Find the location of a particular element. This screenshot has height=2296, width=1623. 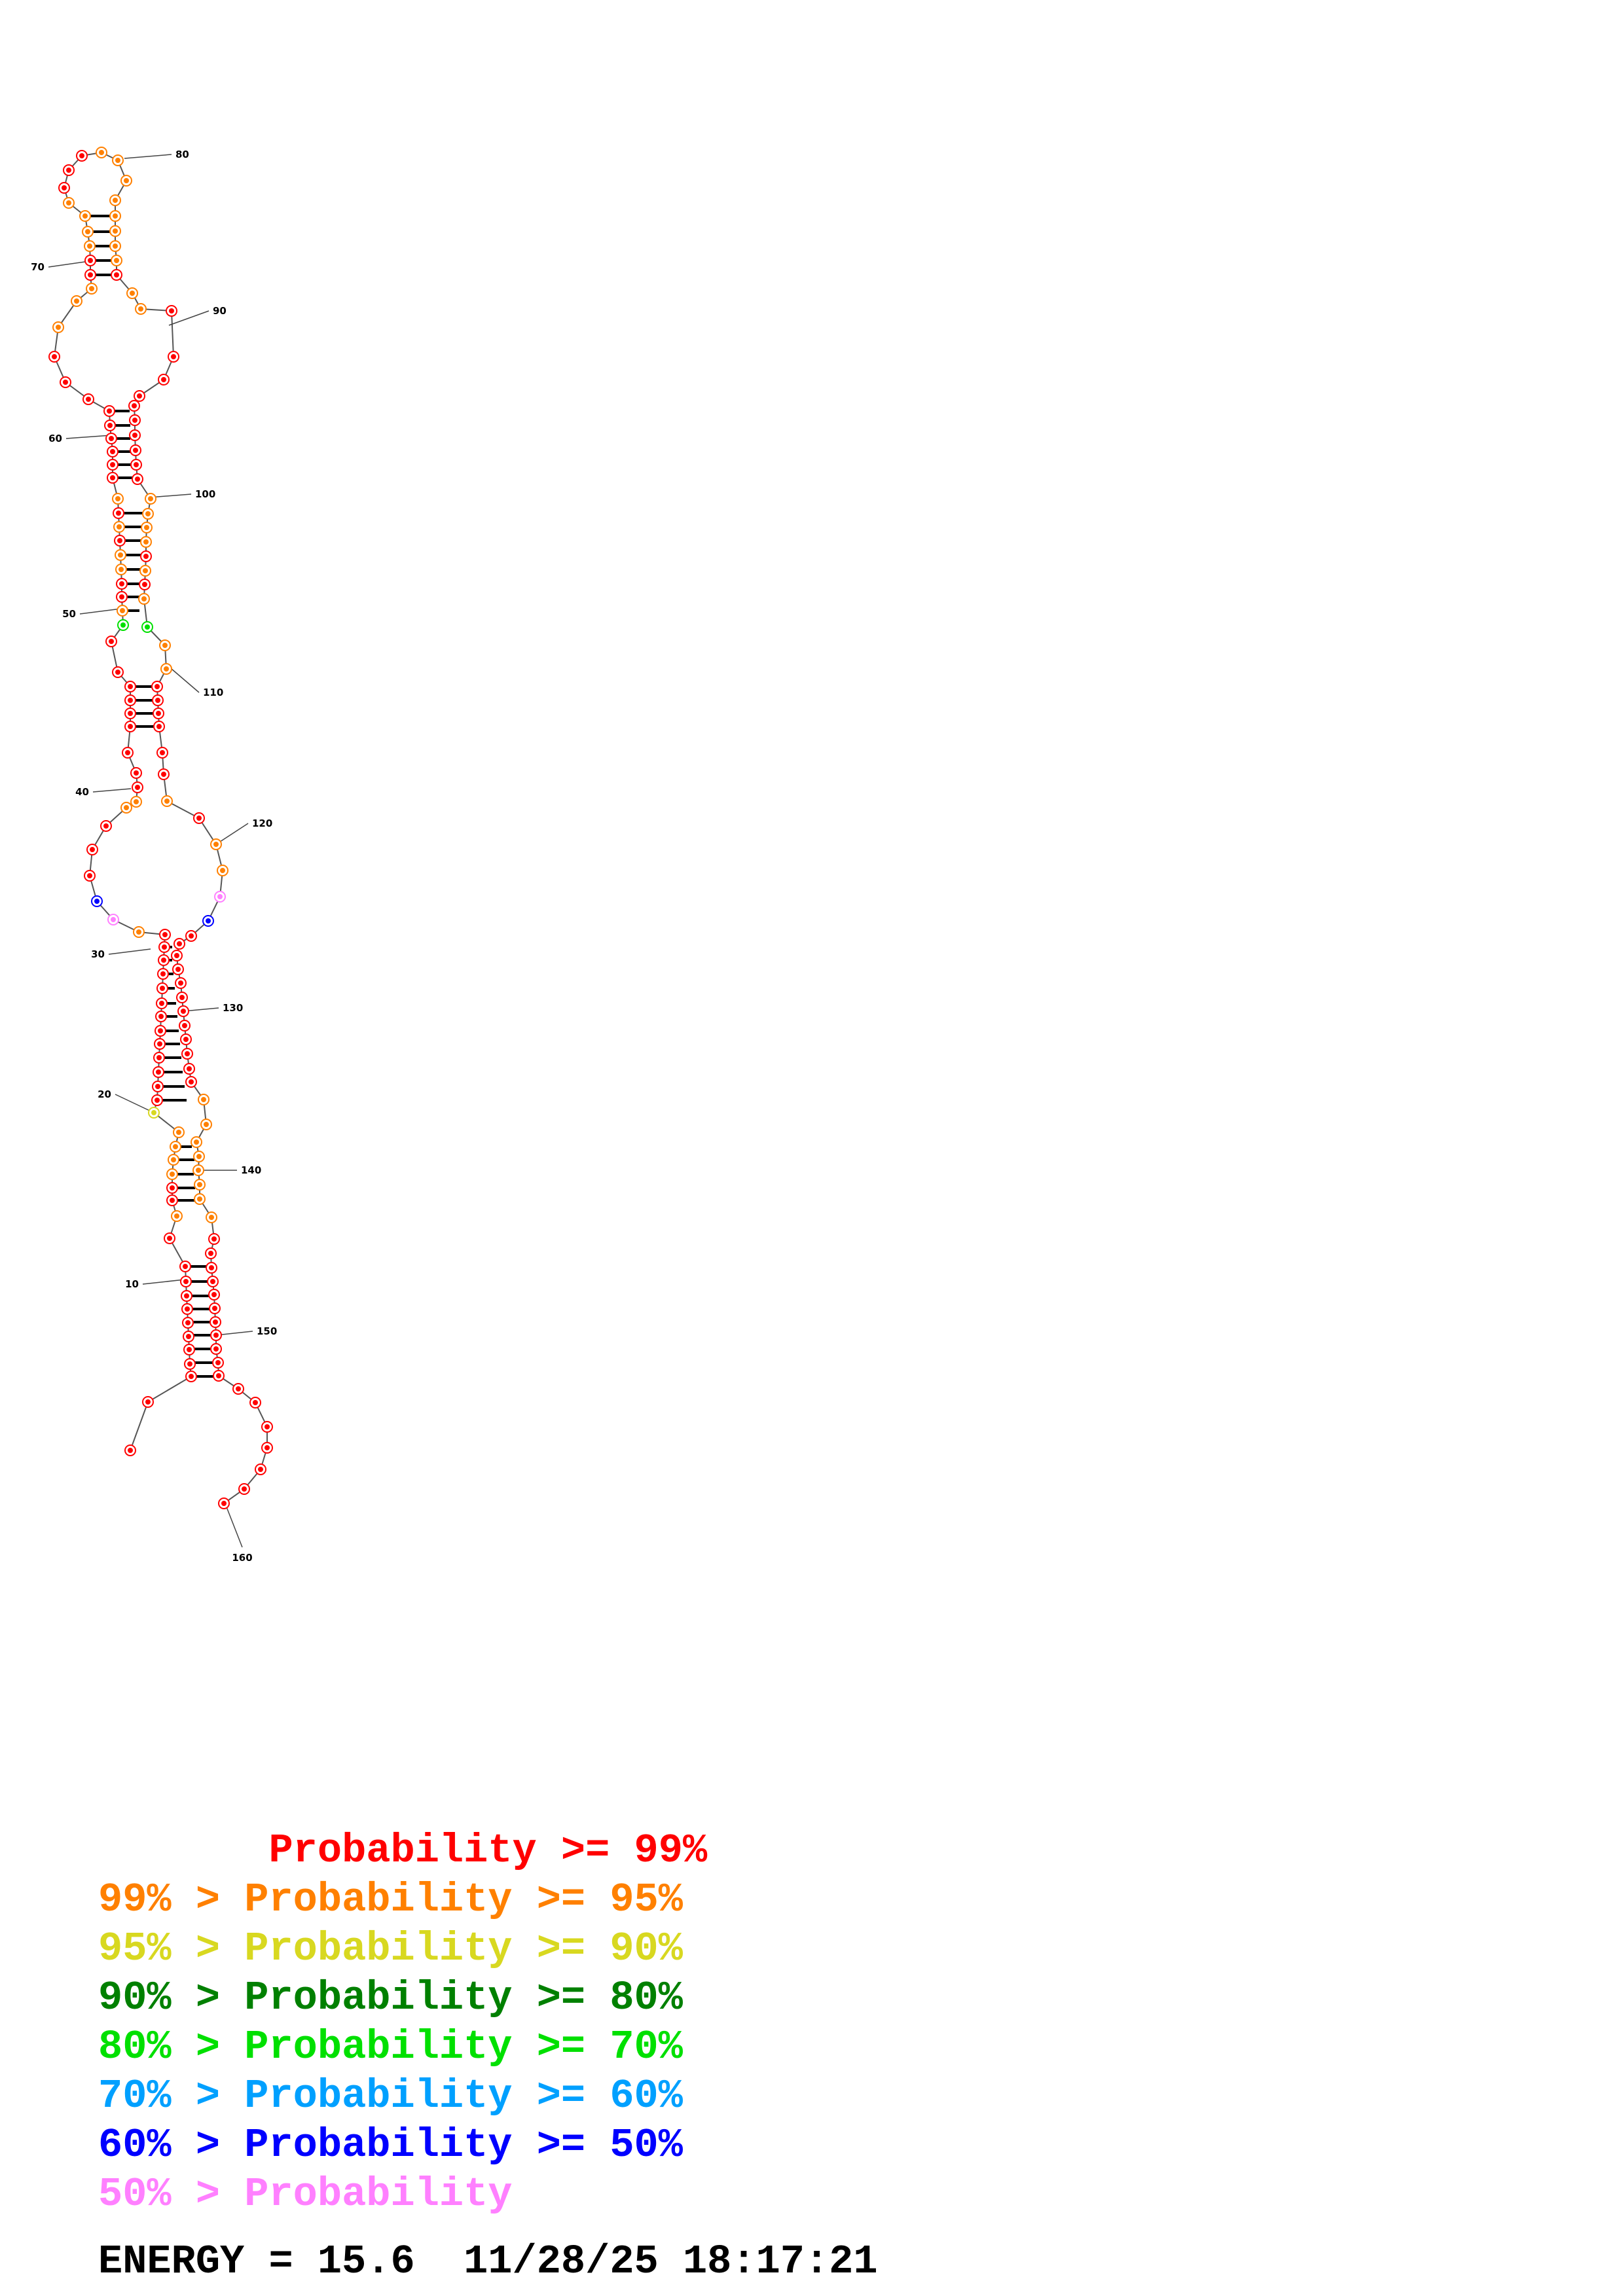

position-label: 80 is located at coordinates (182, 154).